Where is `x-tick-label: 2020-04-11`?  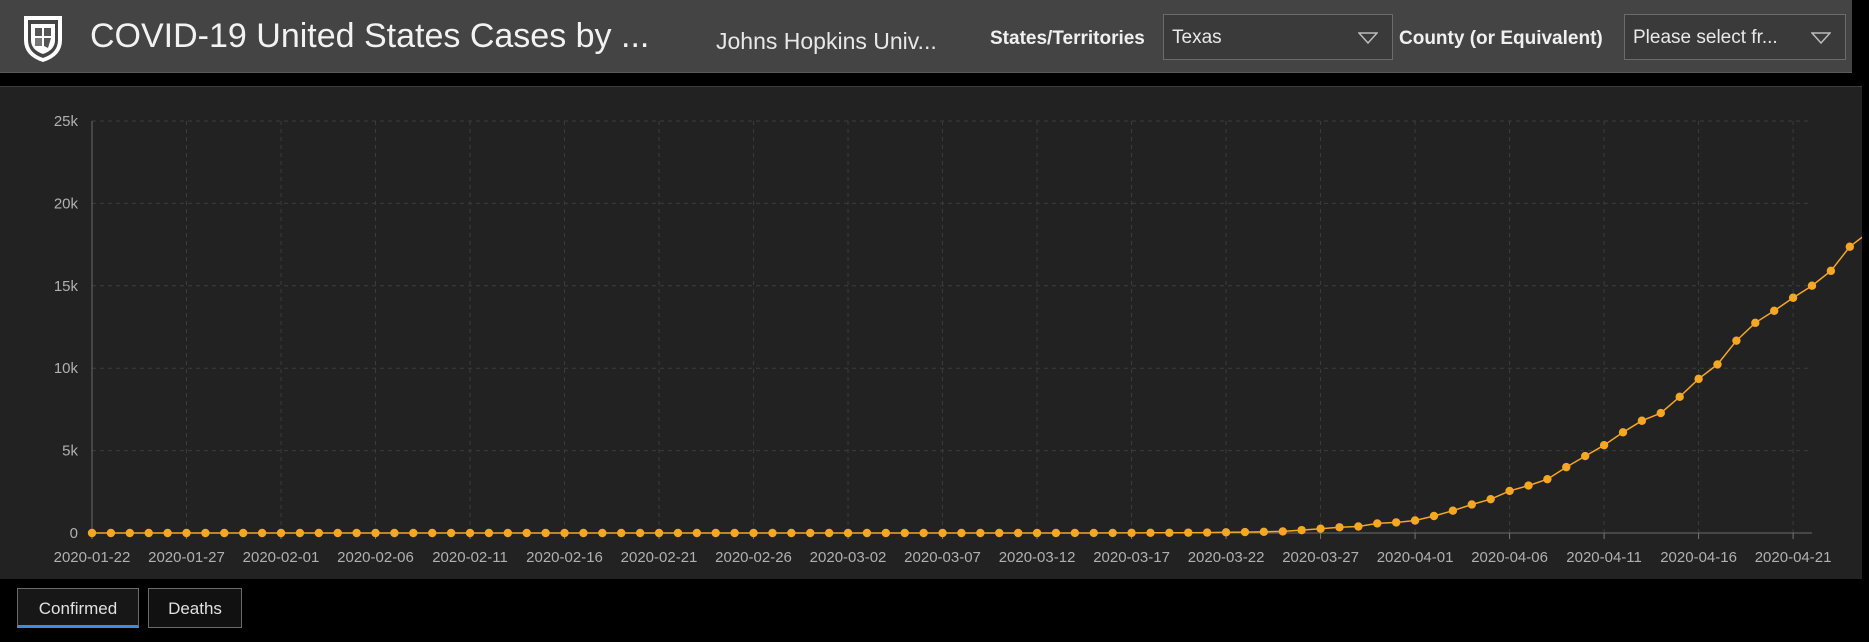
x-tick-label: 2020-04-11 is located at coordinates (1604, 557).